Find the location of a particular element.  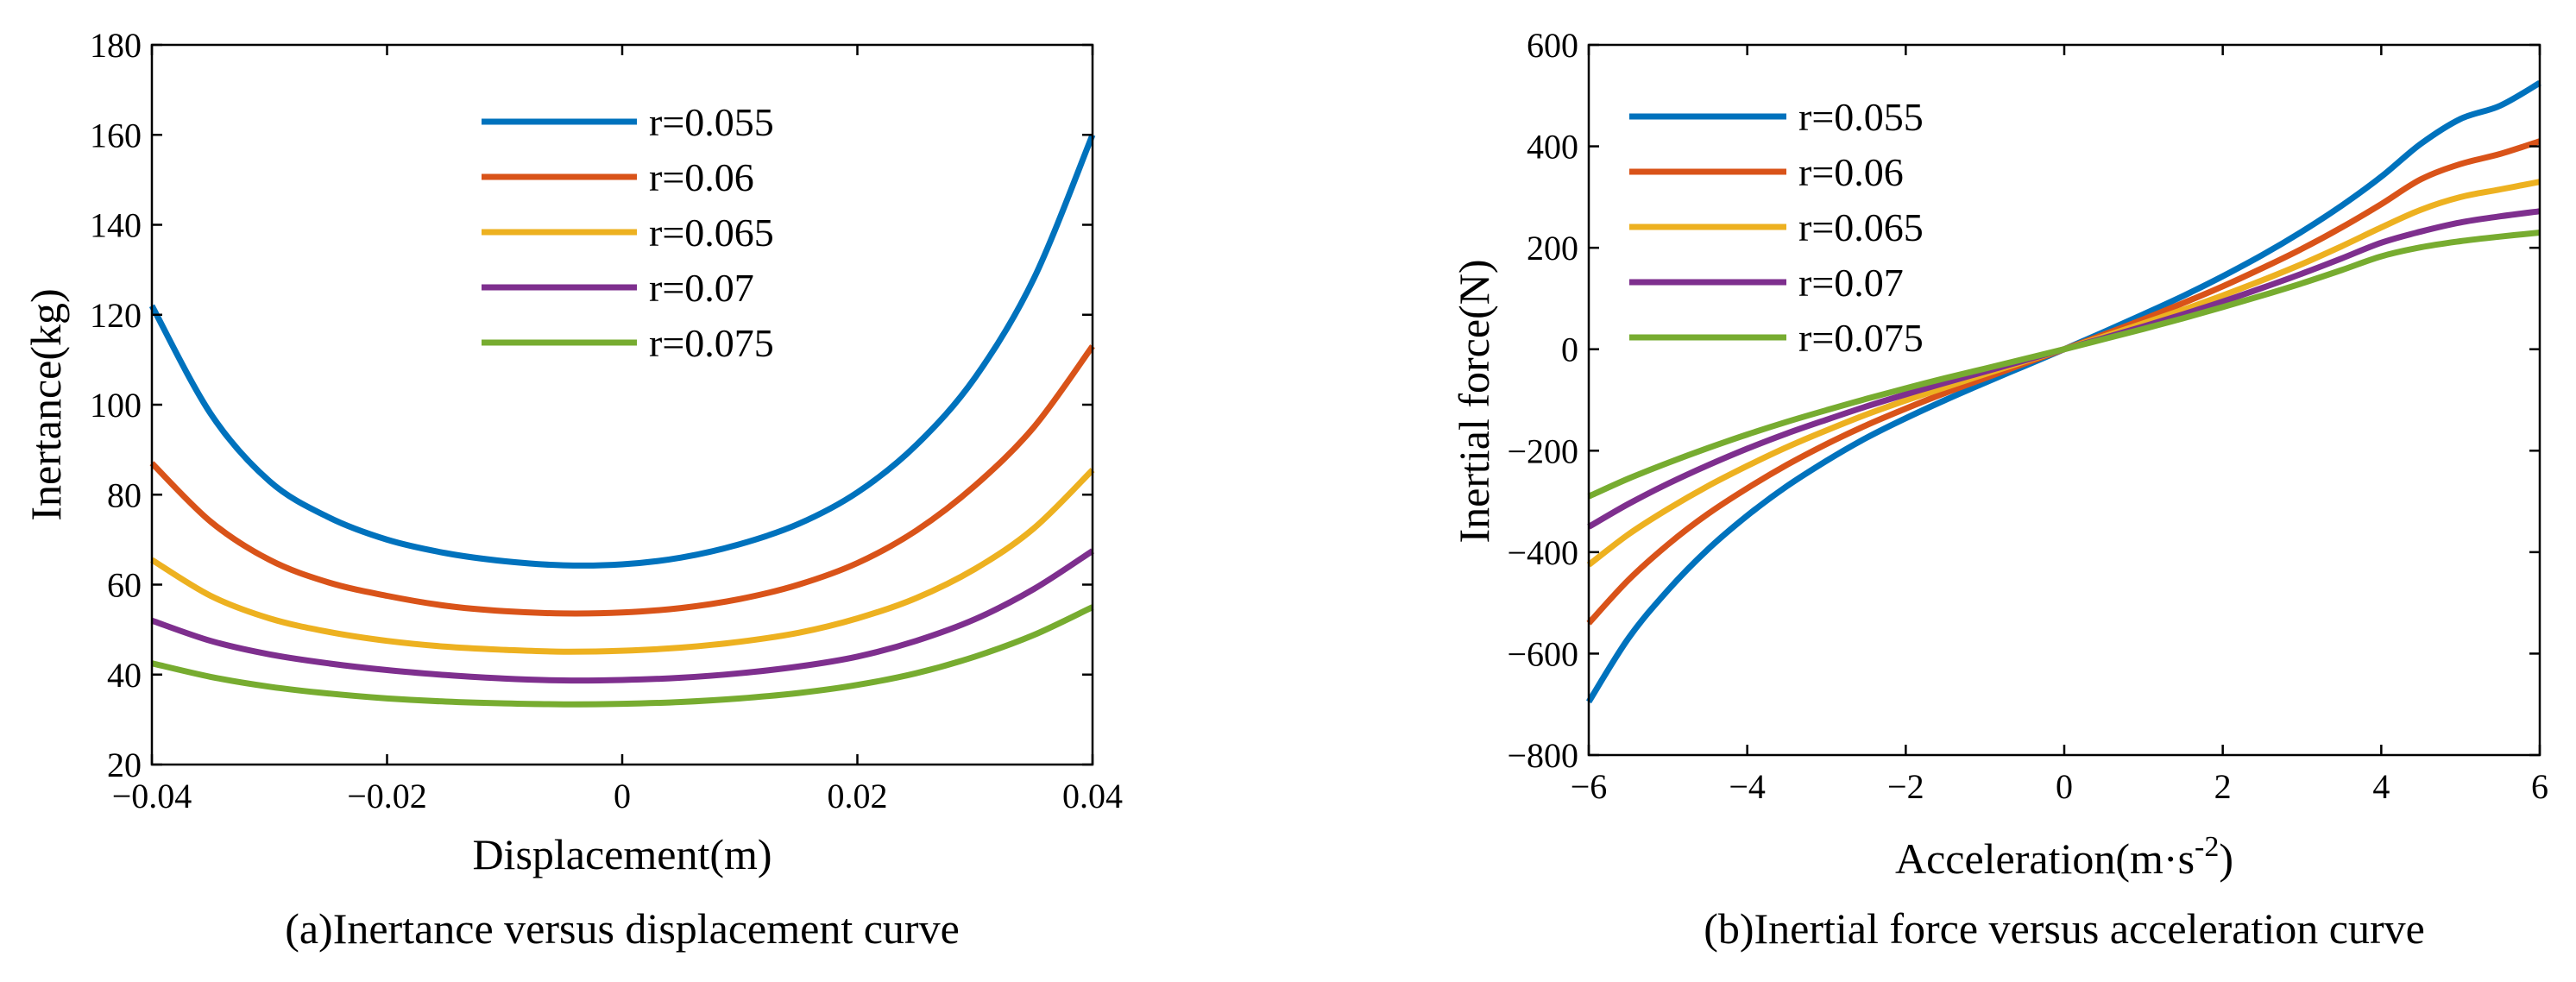

chart-b-xtick-label: 2 is located at coordinates (2223, 786).